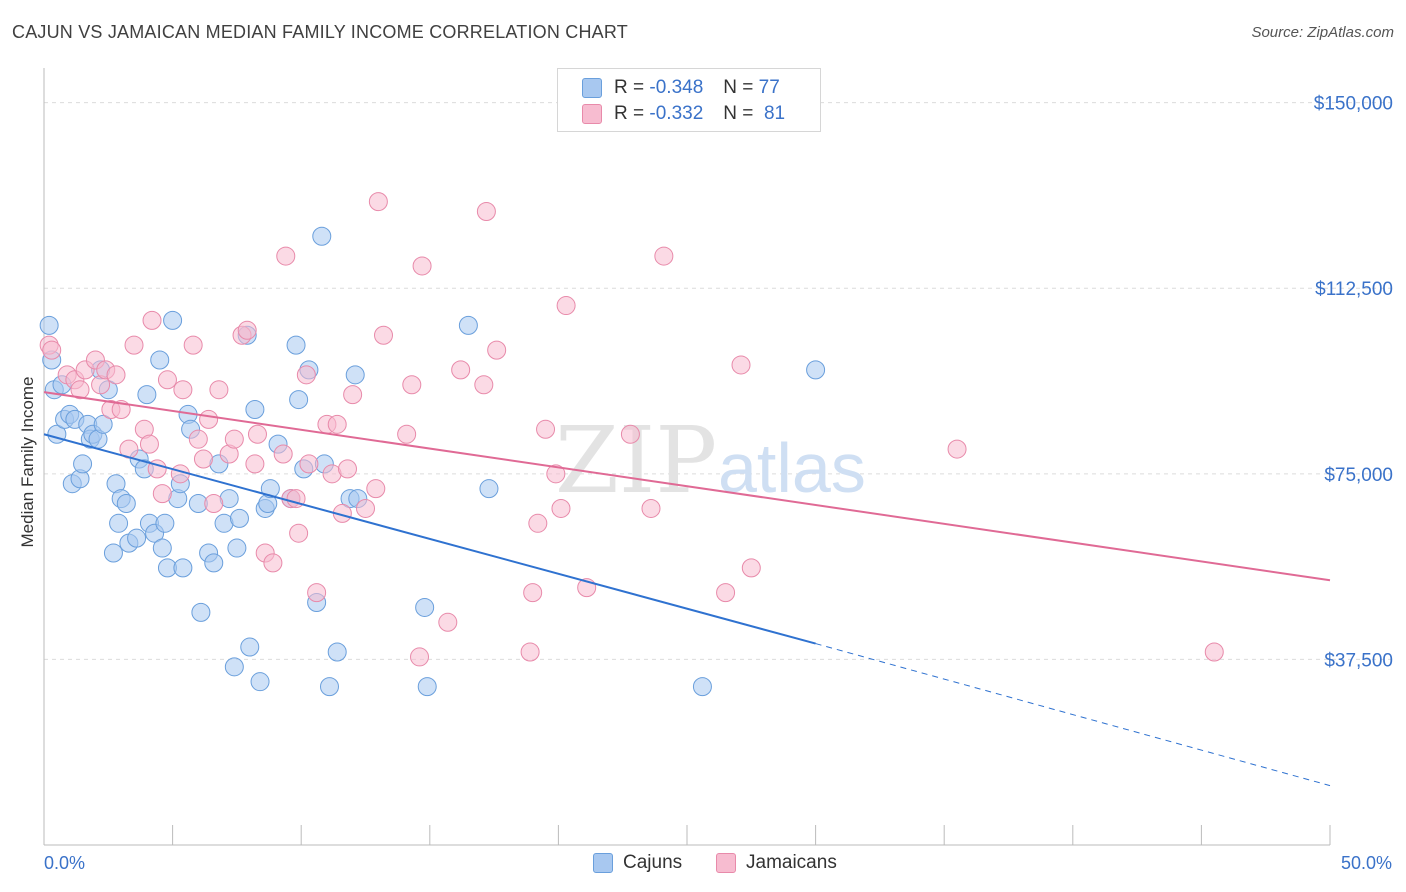 Image resolution: width=1406 pixels, height=892 pixels. I want to click on legend-r-label: R =, so click(629, 113).